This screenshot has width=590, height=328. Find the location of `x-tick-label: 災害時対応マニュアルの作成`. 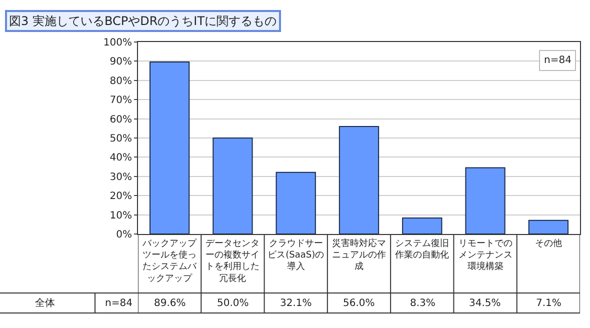

x-tick-label: 災害時対応マニュアルの作成 is located at coordinates (359, 255).